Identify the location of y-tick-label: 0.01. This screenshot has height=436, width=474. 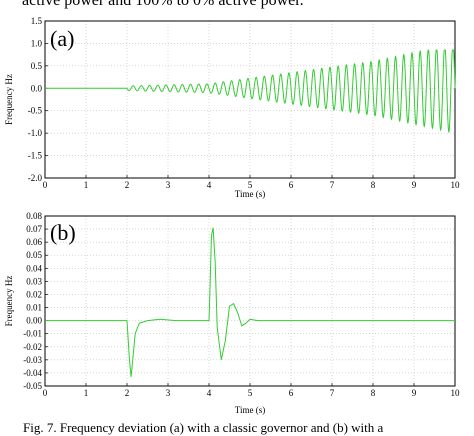
(34, 308).